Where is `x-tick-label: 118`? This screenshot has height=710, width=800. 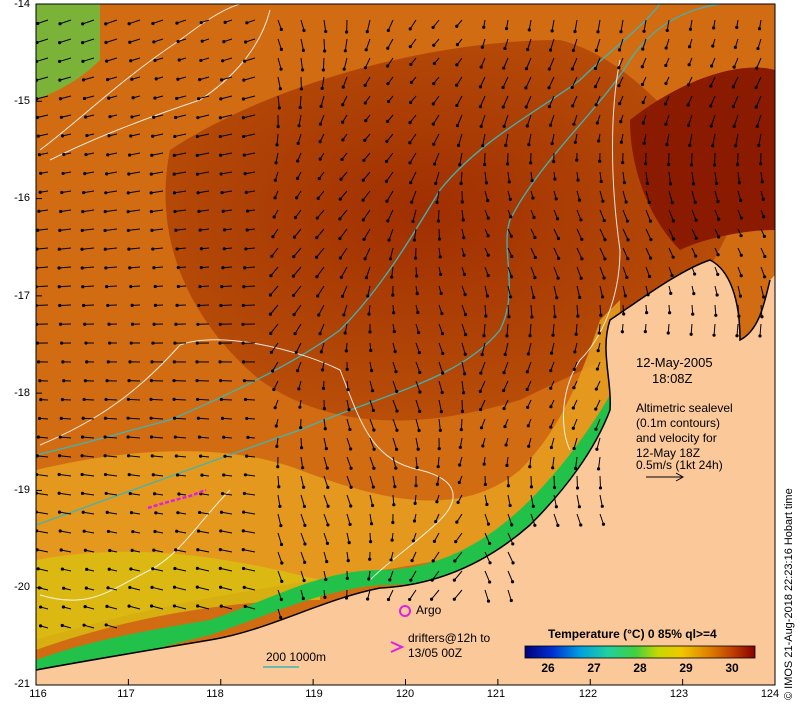 x-tick-label: 118 is located at coordinates (215, 694).